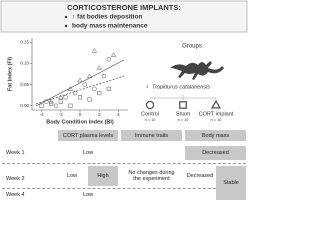 The height and width of the screenshot is (240, 320). Describe the element at coordinates (181, 87) in the screenshot. I see `species: Tropidurus catalanensis` at that location.